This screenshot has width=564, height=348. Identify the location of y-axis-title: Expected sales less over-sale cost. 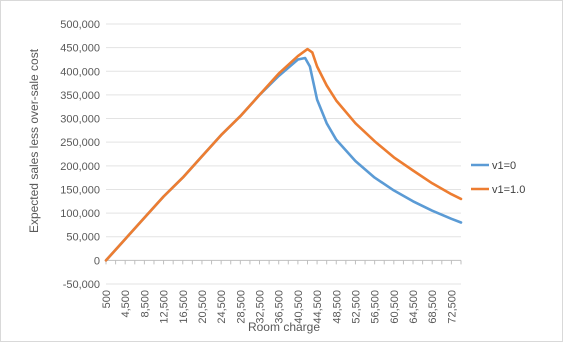
(34, 140).